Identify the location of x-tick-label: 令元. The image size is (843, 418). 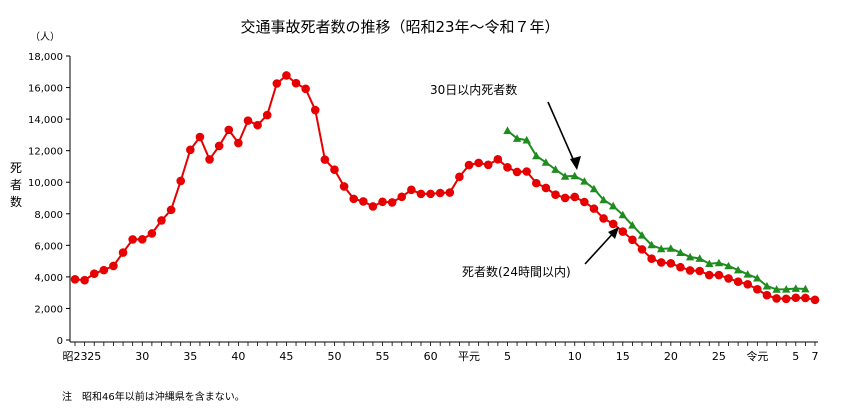
(757, 356).